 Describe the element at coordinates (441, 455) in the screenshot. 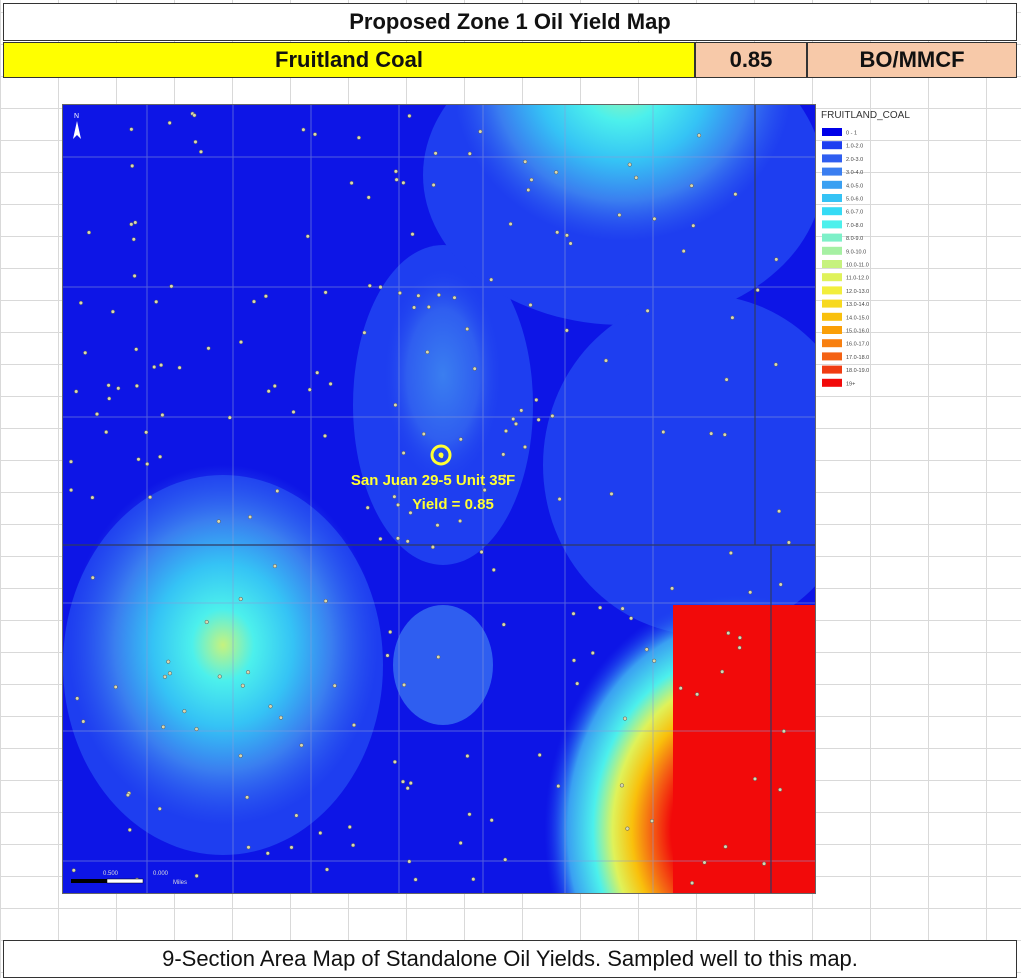

I see `sampled-well-marker` at that location.